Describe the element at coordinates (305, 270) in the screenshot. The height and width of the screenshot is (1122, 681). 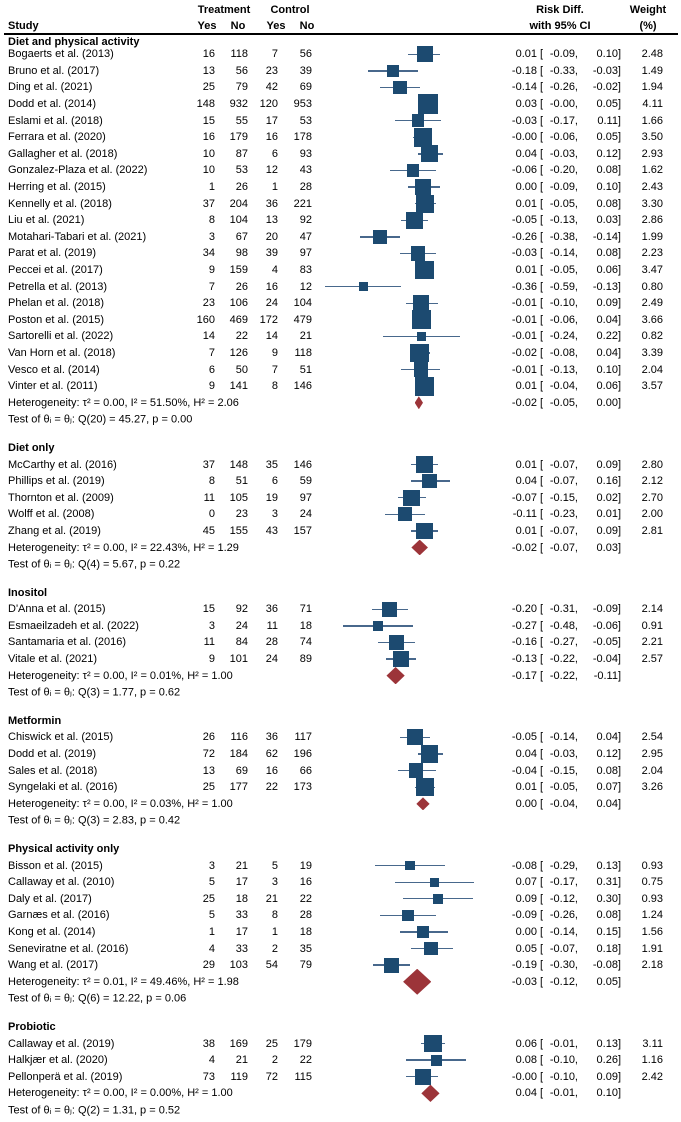
I see `control-no-value: 83` at that location.